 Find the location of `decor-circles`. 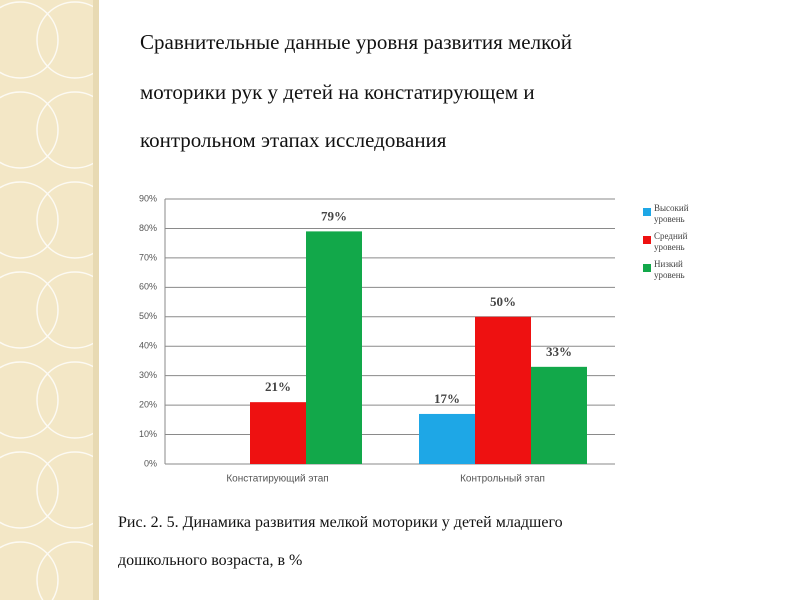

decor-circles is located at coordinates (57, 300).